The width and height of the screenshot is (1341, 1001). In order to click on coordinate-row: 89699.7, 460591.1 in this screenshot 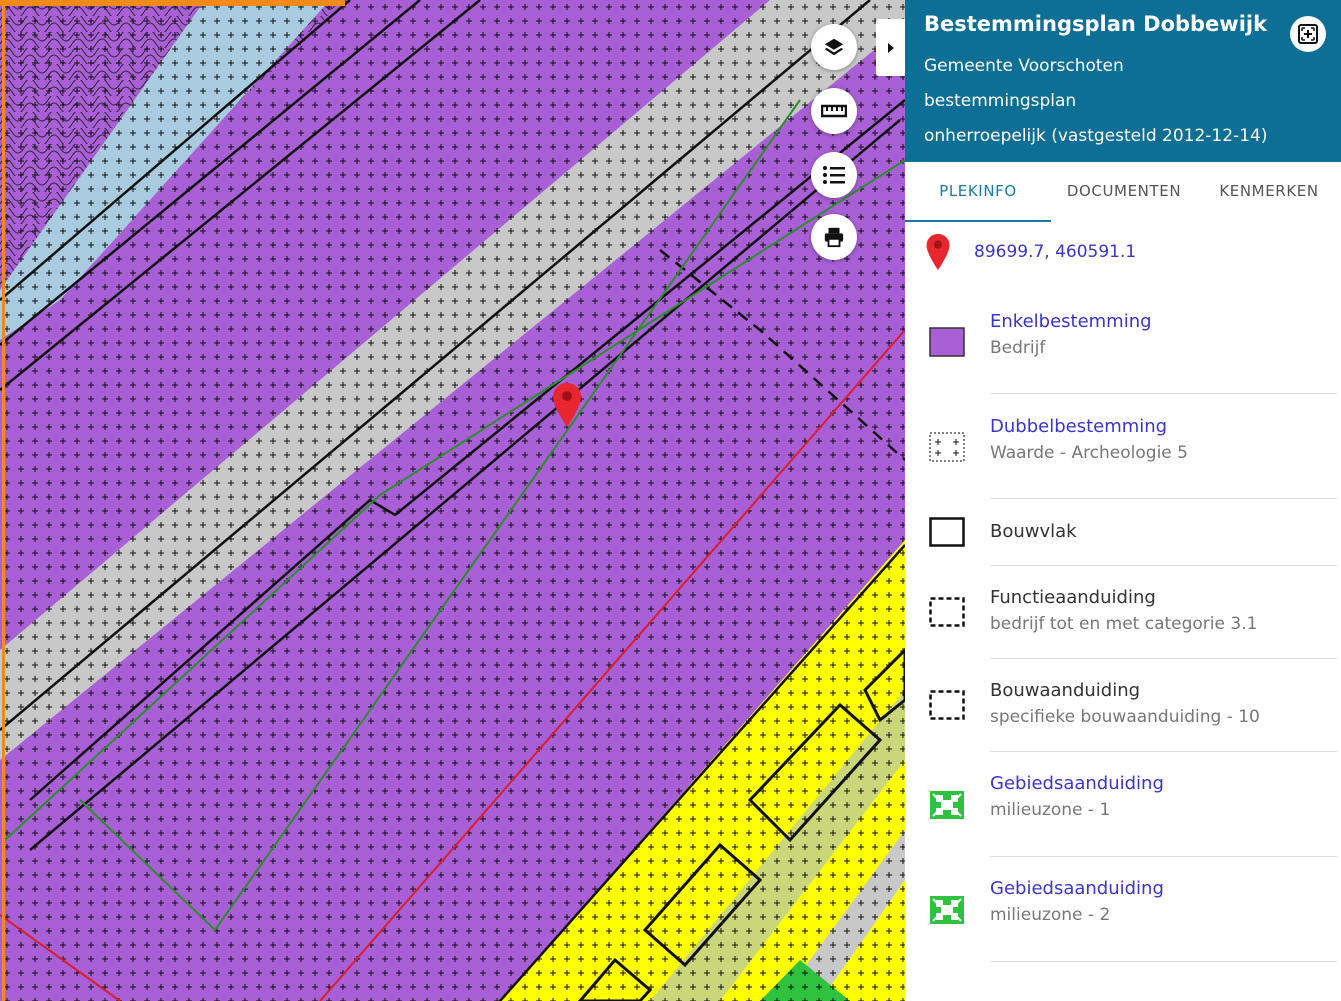, I will do `click(1031, 252)`.